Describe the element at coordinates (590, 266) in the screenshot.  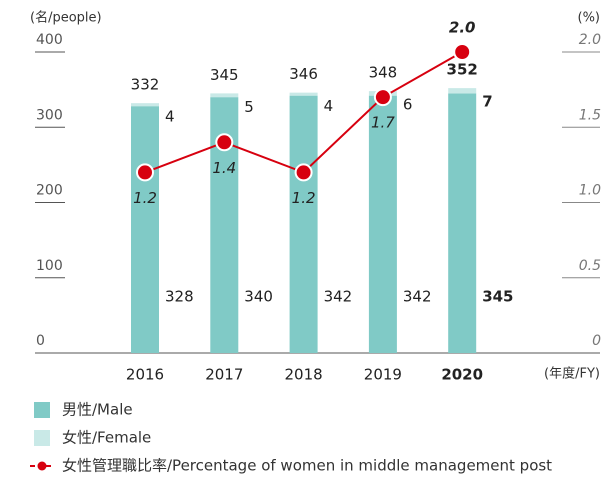
I see `y2-tick-label: 0.5` at that location.